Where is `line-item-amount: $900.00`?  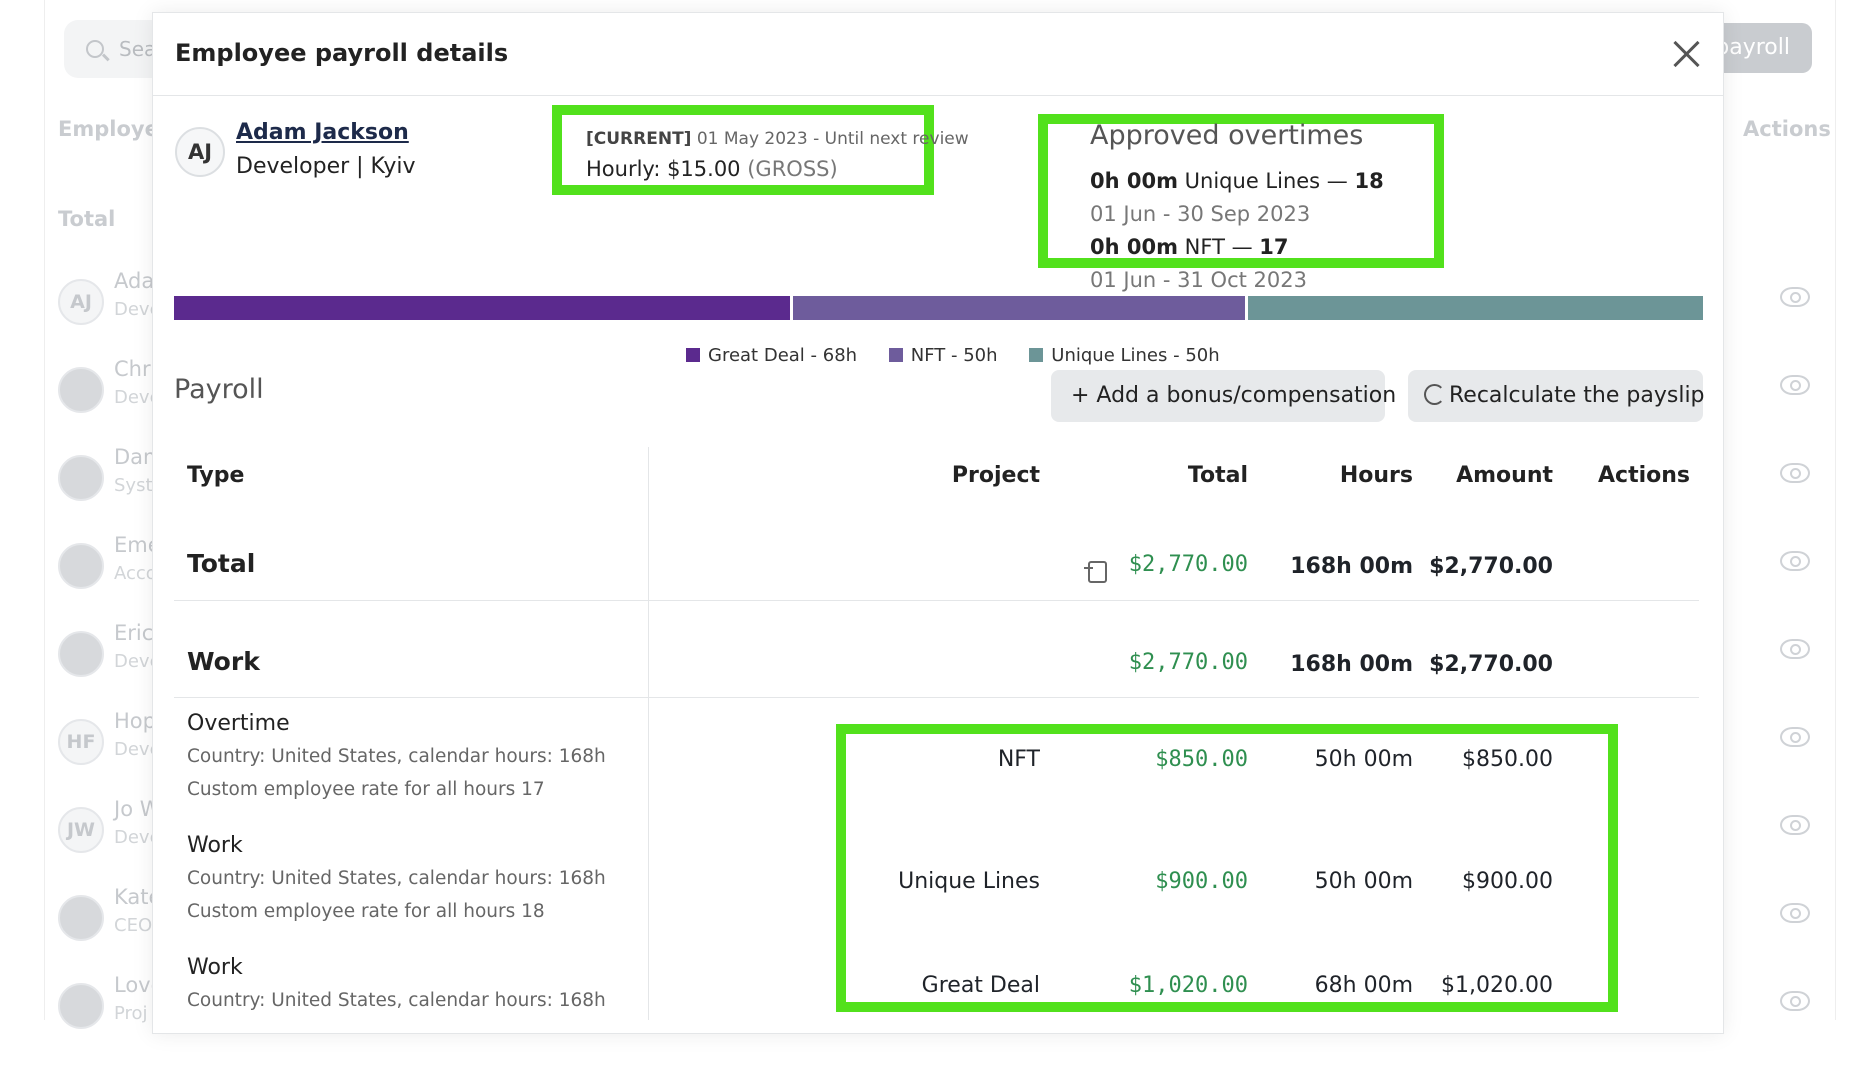 line-item-amount: $900.00 is located at coordinates (1507, 881).